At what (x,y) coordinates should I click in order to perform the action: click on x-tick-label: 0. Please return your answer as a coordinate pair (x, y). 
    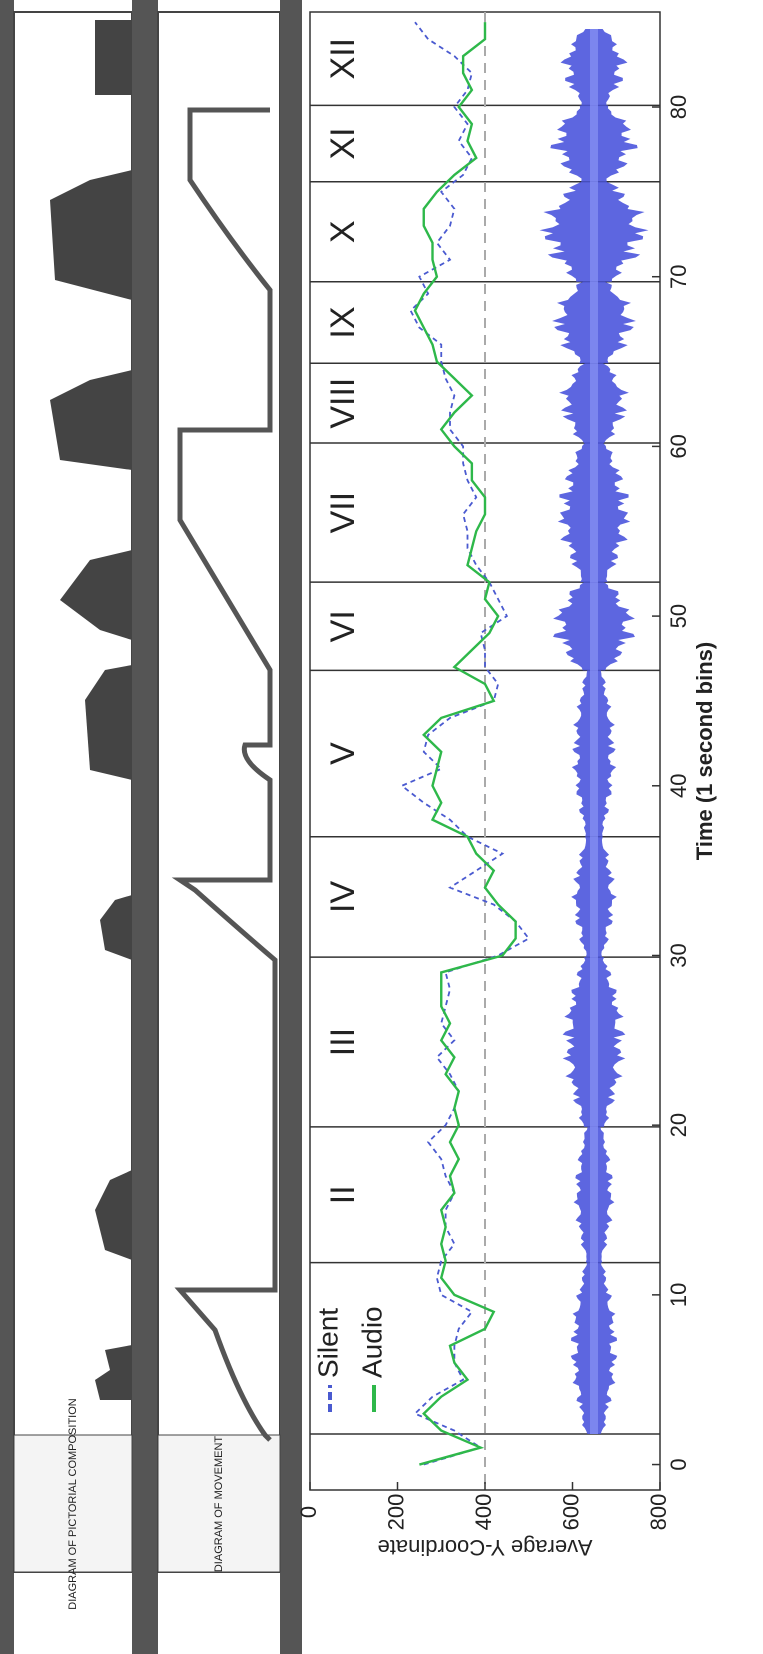
    Looking at the image, I should click on (678, 1464).